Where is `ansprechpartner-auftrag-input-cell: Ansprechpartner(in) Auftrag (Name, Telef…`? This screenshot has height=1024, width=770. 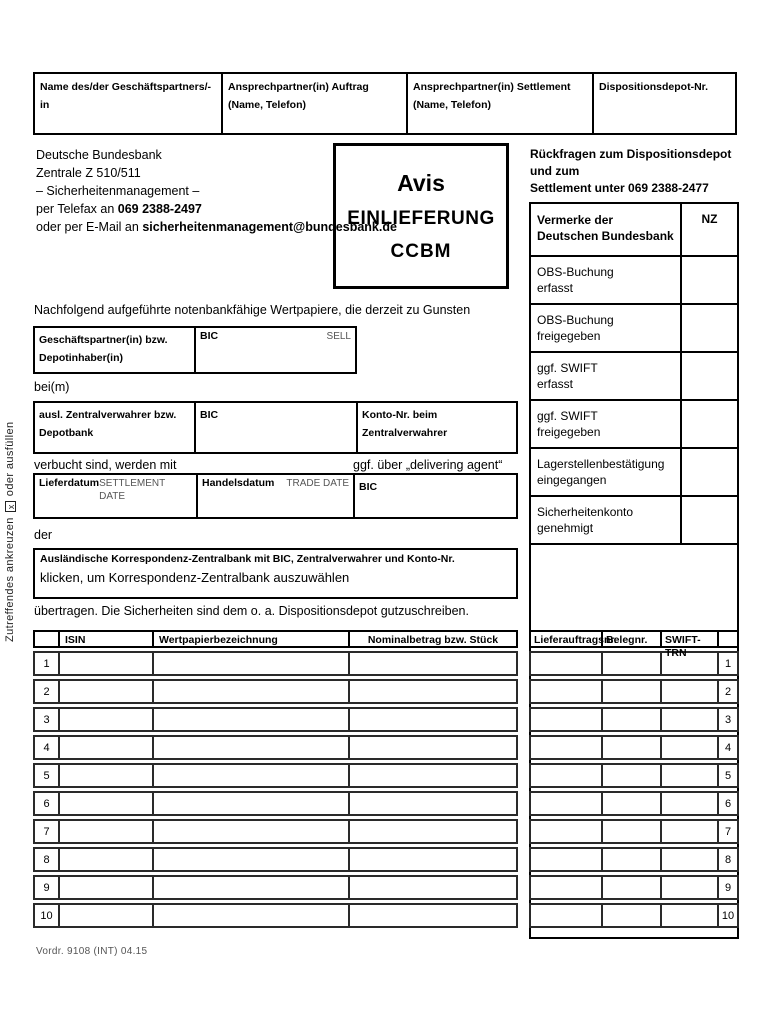
ansprechpartner-auftrag-input-cell: Ansprechpartner(in) Auftrag (Name, Telef… is located at coordinates (315, 103).